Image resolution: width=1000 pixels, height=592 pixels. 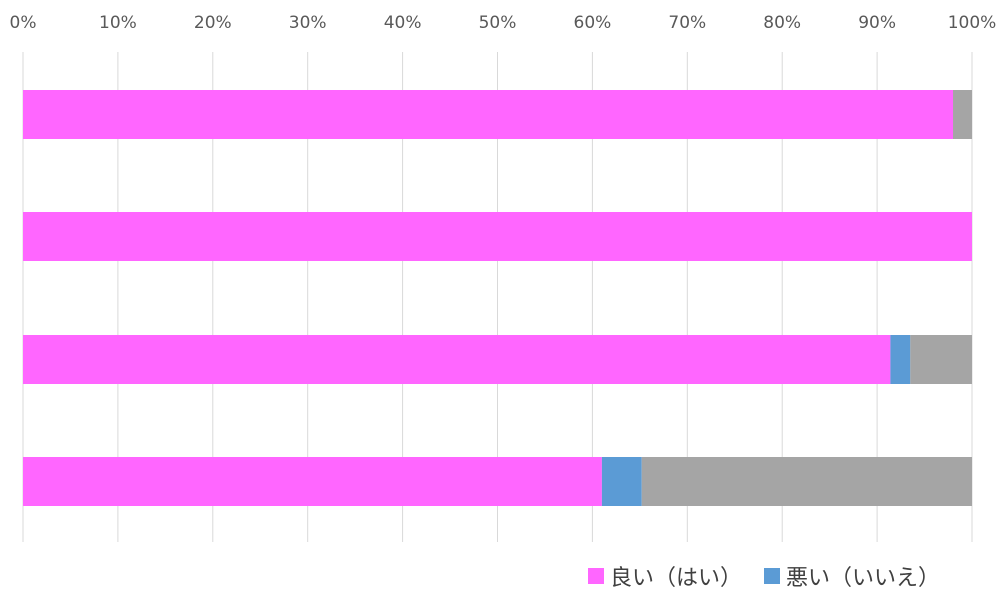 I want to click on legend-swatch-good, so click(x=596, y=576).